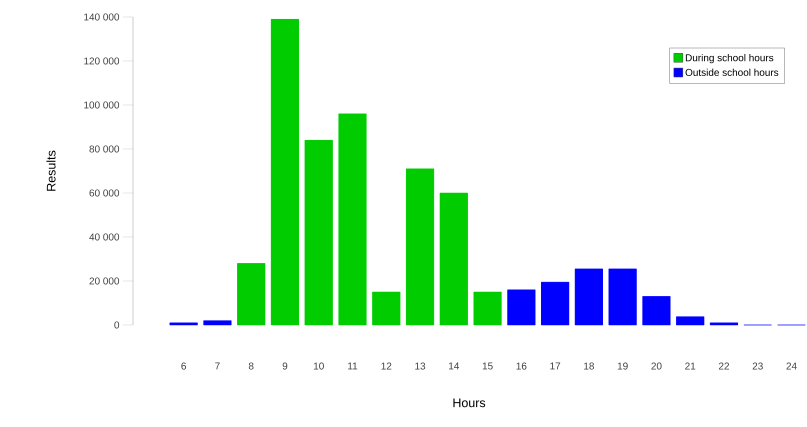 This screenshot has width=807, height=427. Describe the element at coordinates (469, 403) in the screenshot. I see `x-axis-title: Hours` at that location.